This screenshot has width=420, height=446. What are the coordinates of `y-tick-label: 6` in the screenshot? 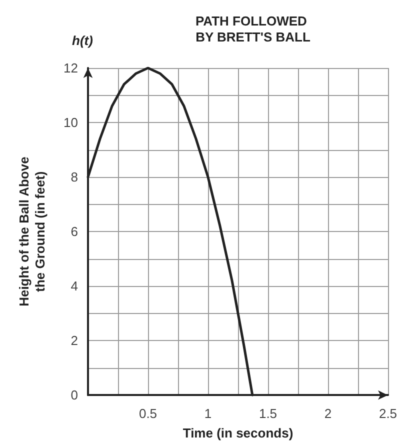 It's located at (74, 232).